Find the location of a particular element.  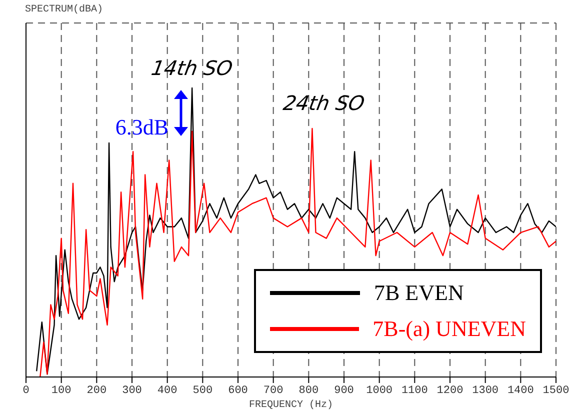

x-tick-label: 0 is located at coordinates (26, 390).